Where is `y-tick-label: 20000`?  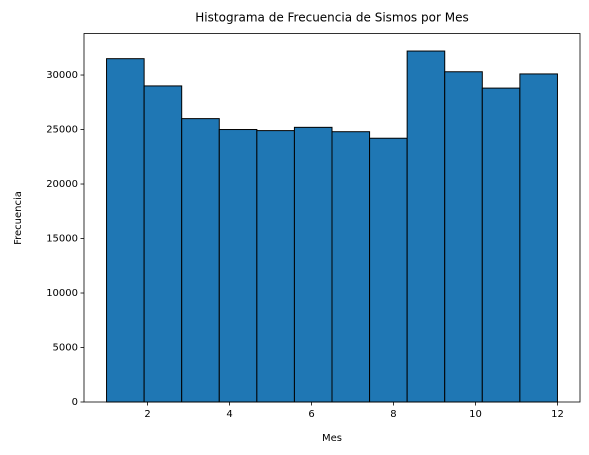 y-tick-label: 20000 is located at coordinates (62, 184).